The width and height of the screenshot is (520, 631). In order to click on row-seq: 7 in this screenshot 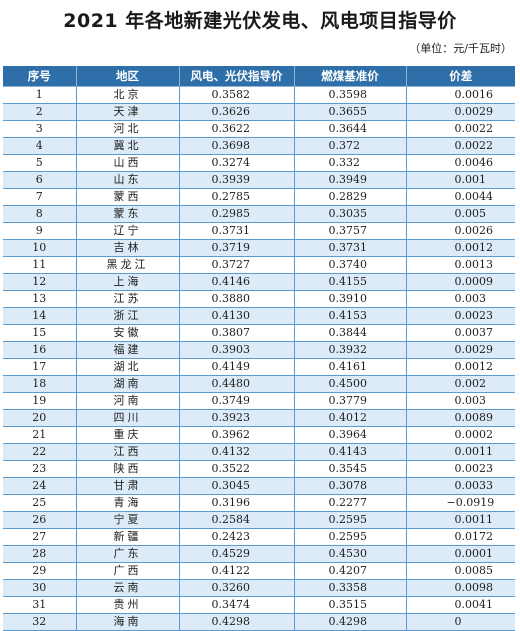, I will do `click(40, 197)`.